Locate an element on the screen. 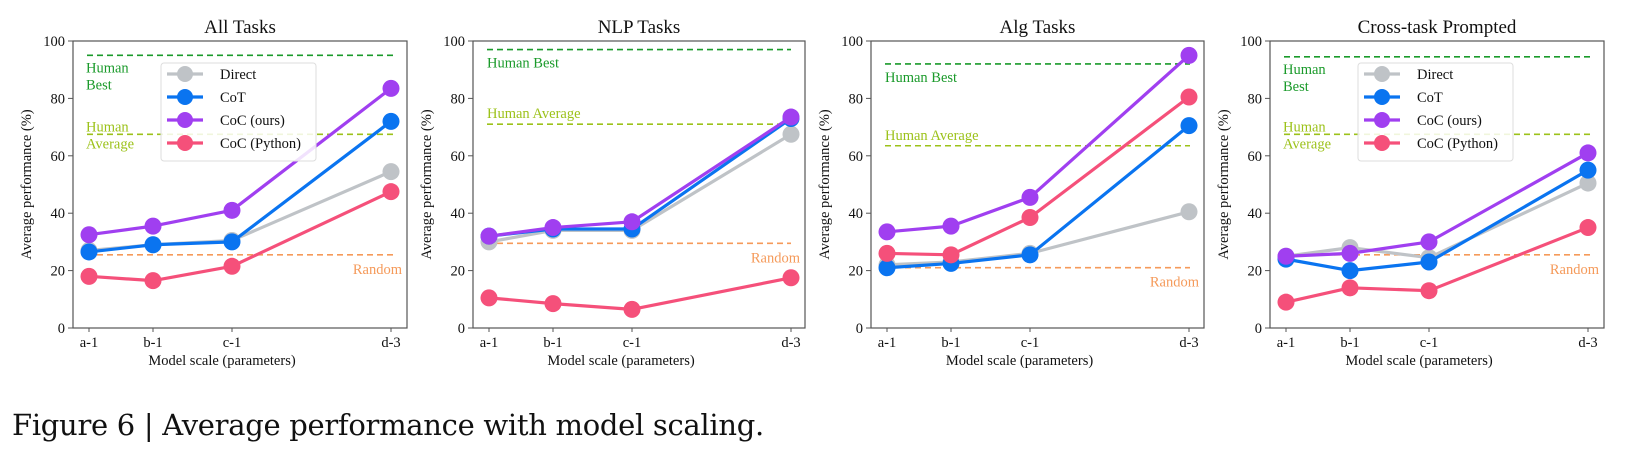 Image resolution: width=1630 pixels, height=462 pixels. chart-title: Alg Tasks is located at coordinates (1038, 27).